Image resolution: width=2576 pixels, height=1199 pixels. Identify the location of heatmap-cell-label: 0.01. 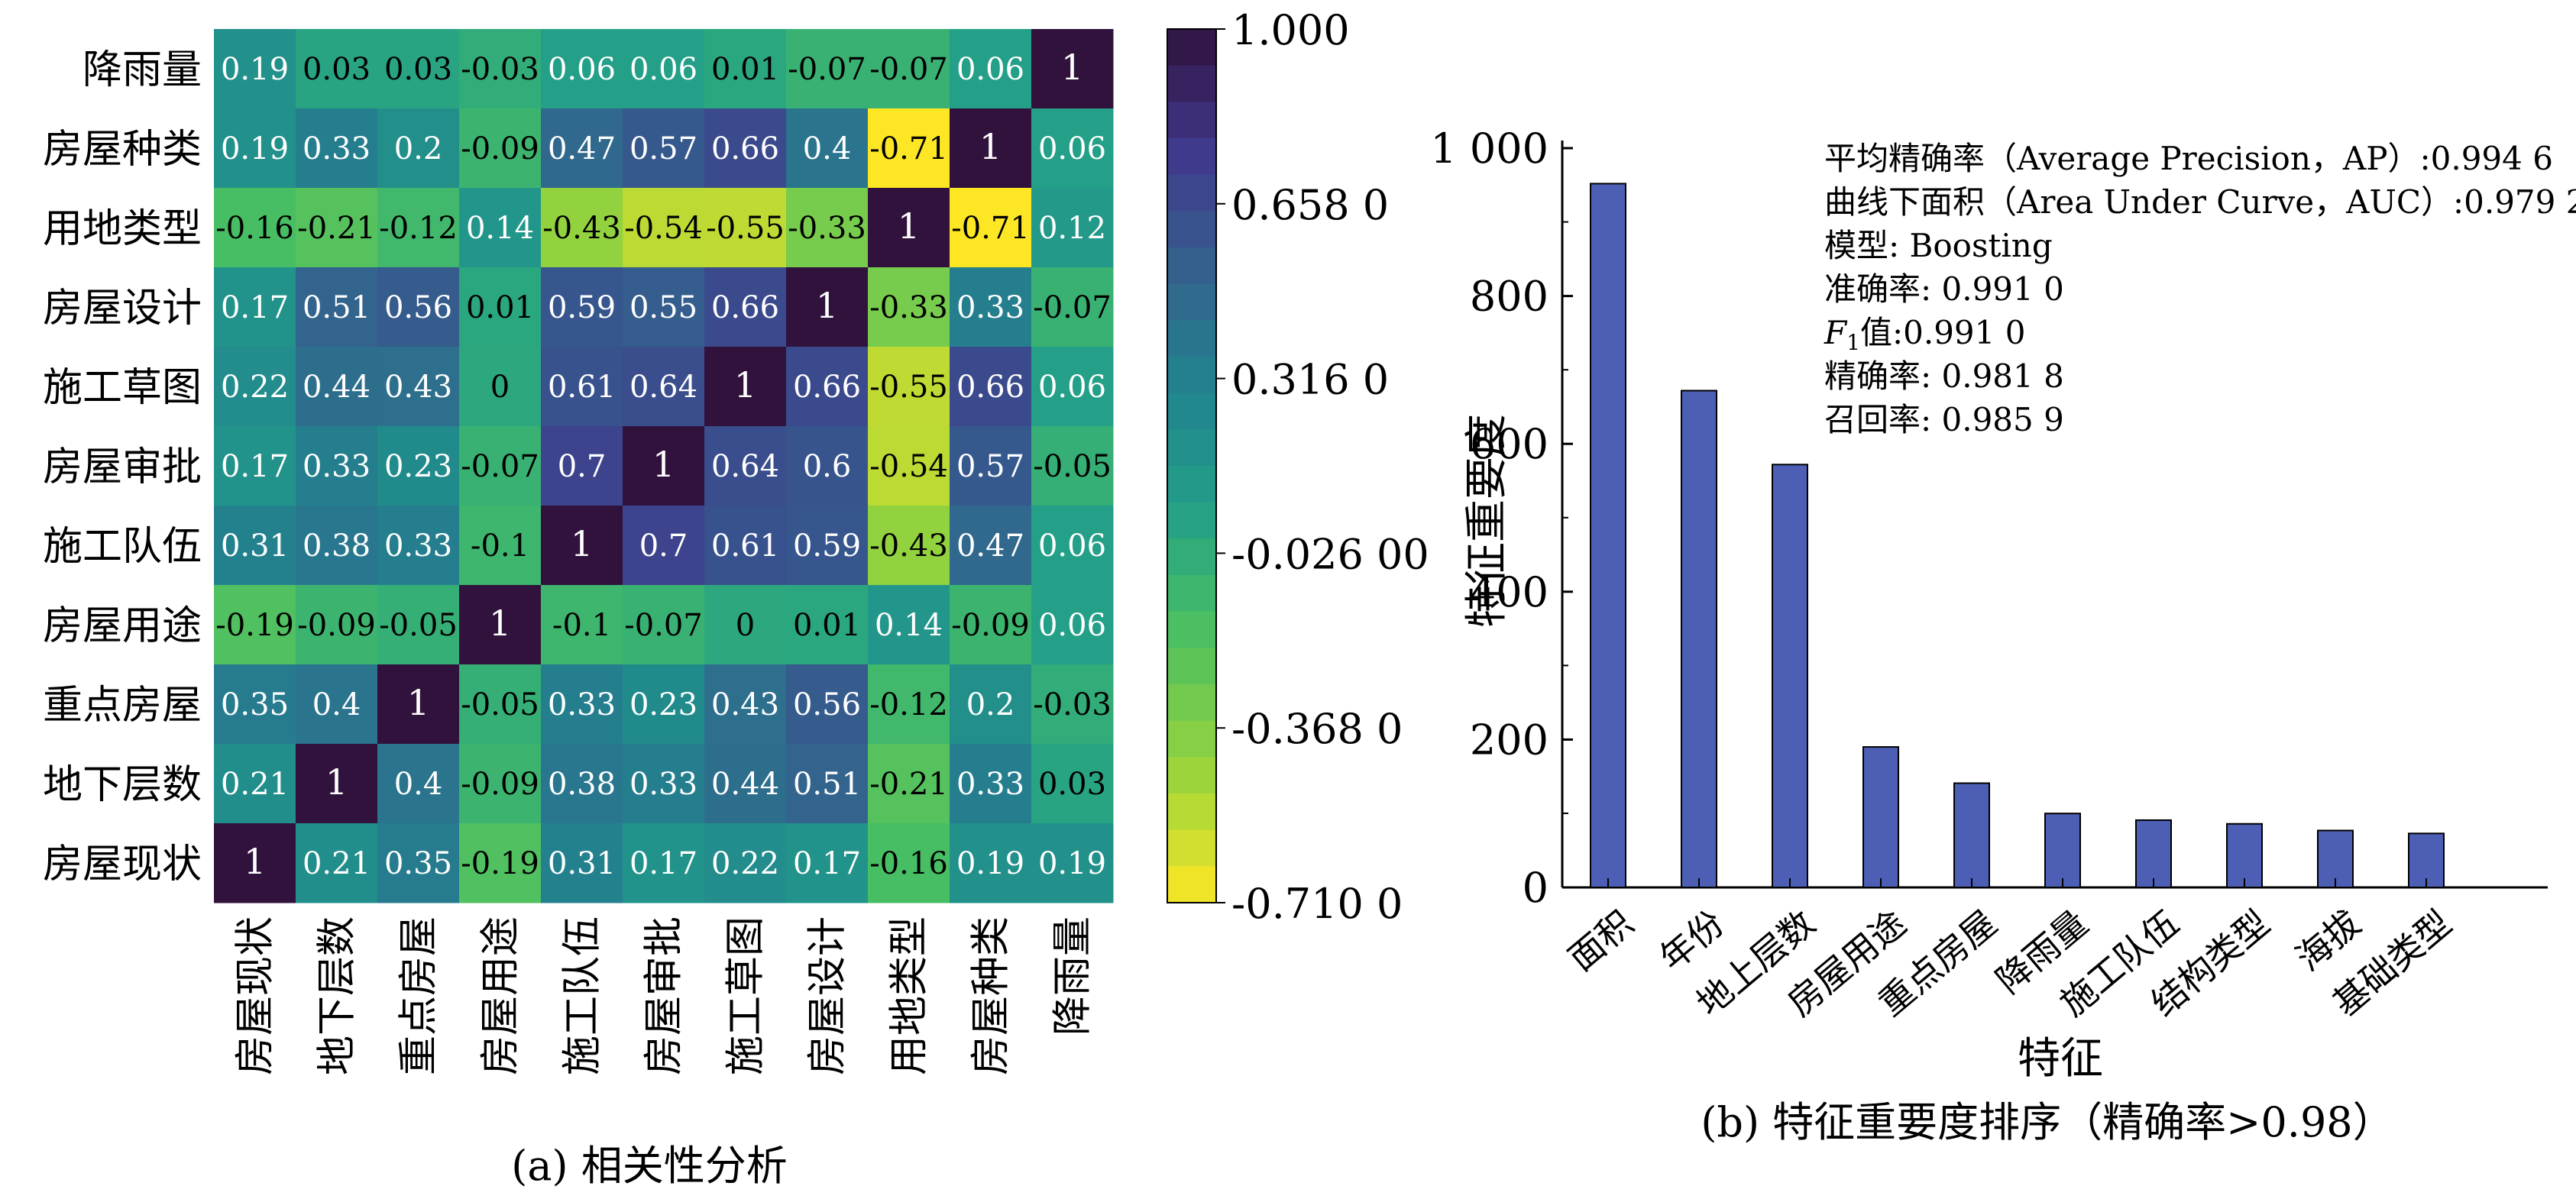
(500, 308).